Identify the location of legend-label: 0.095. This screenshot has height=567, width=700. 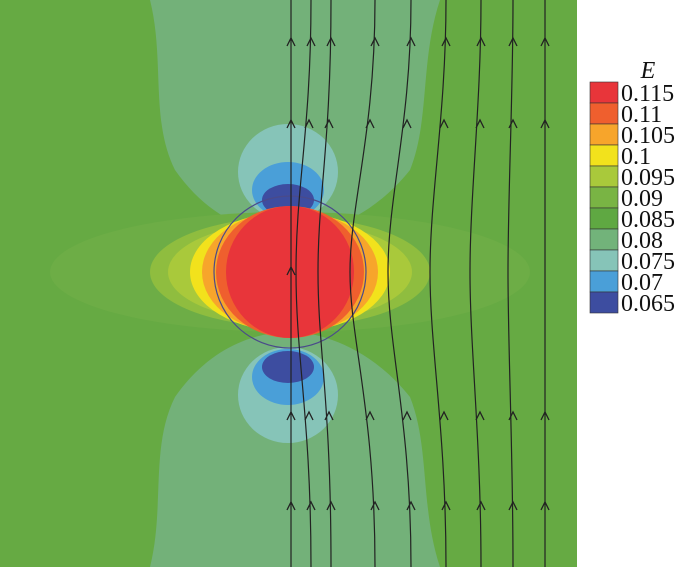
(648, 178).